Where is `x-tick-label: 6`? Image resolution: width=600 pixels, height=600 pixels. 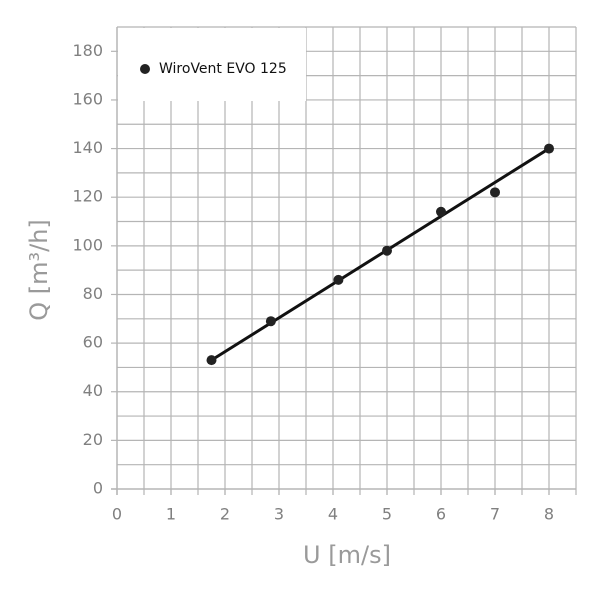 x-tick-label: 6 is located at coordinates (441, 514).